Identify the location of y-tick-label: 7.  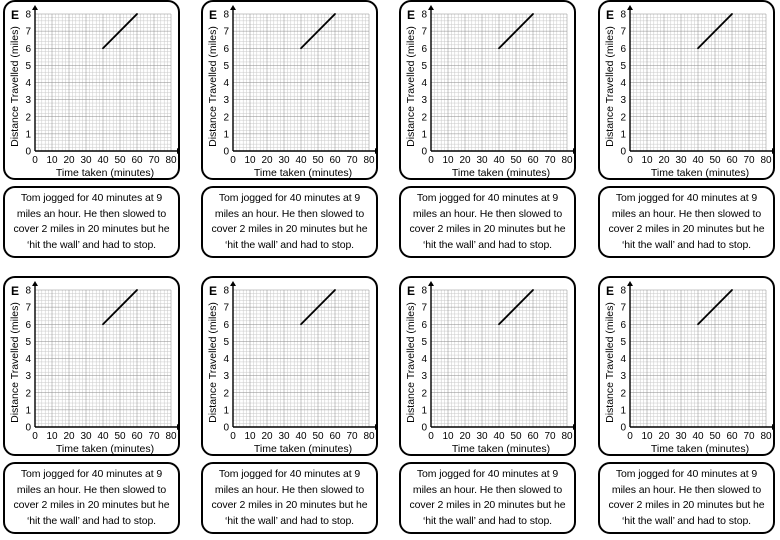
(28, 308).